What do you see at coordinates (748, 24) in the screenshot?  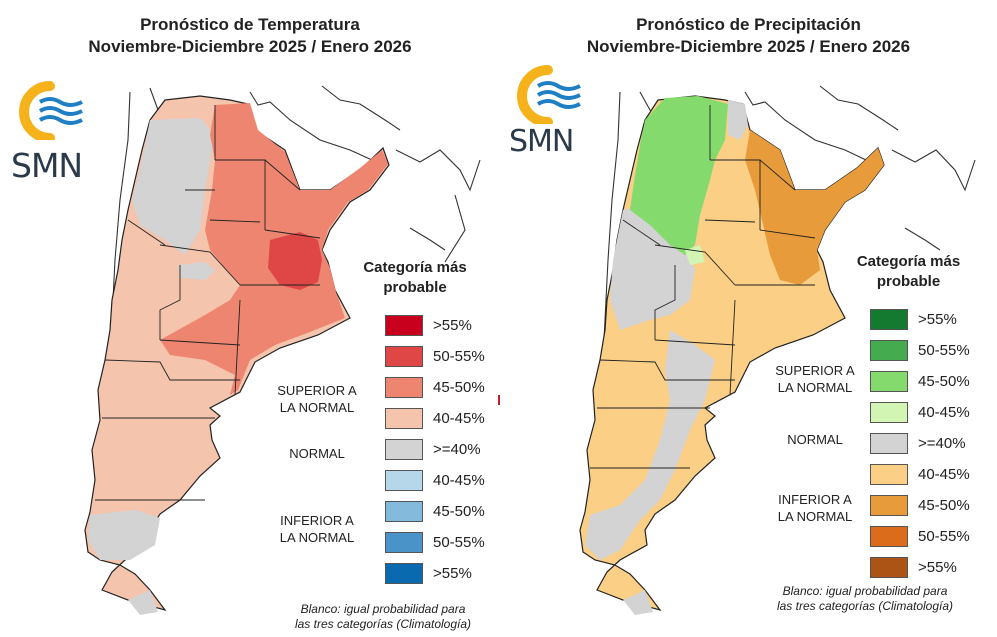 I see `title-line-1: Pronóstico de Precipitación` at bounding box center [748, 24].